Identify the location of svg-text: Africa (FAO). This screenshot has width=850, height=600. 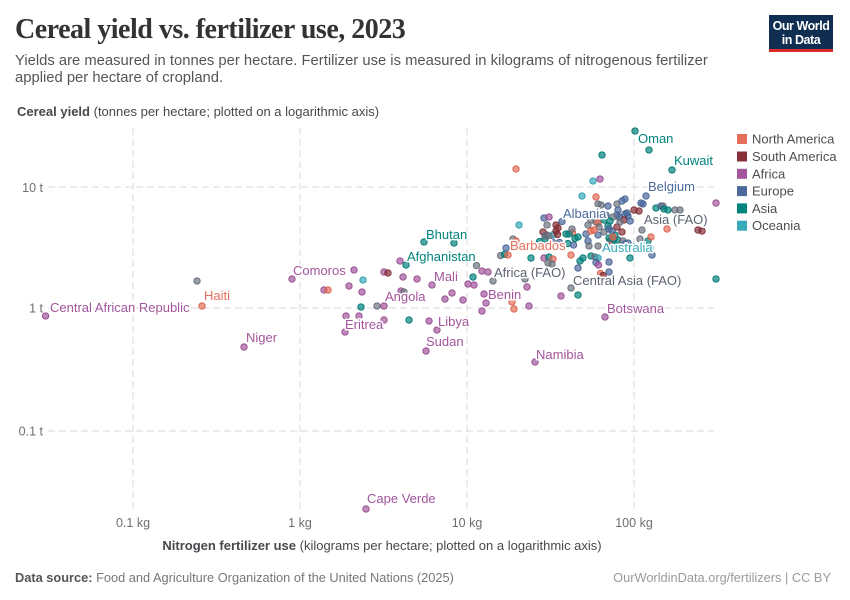
(530, 272).